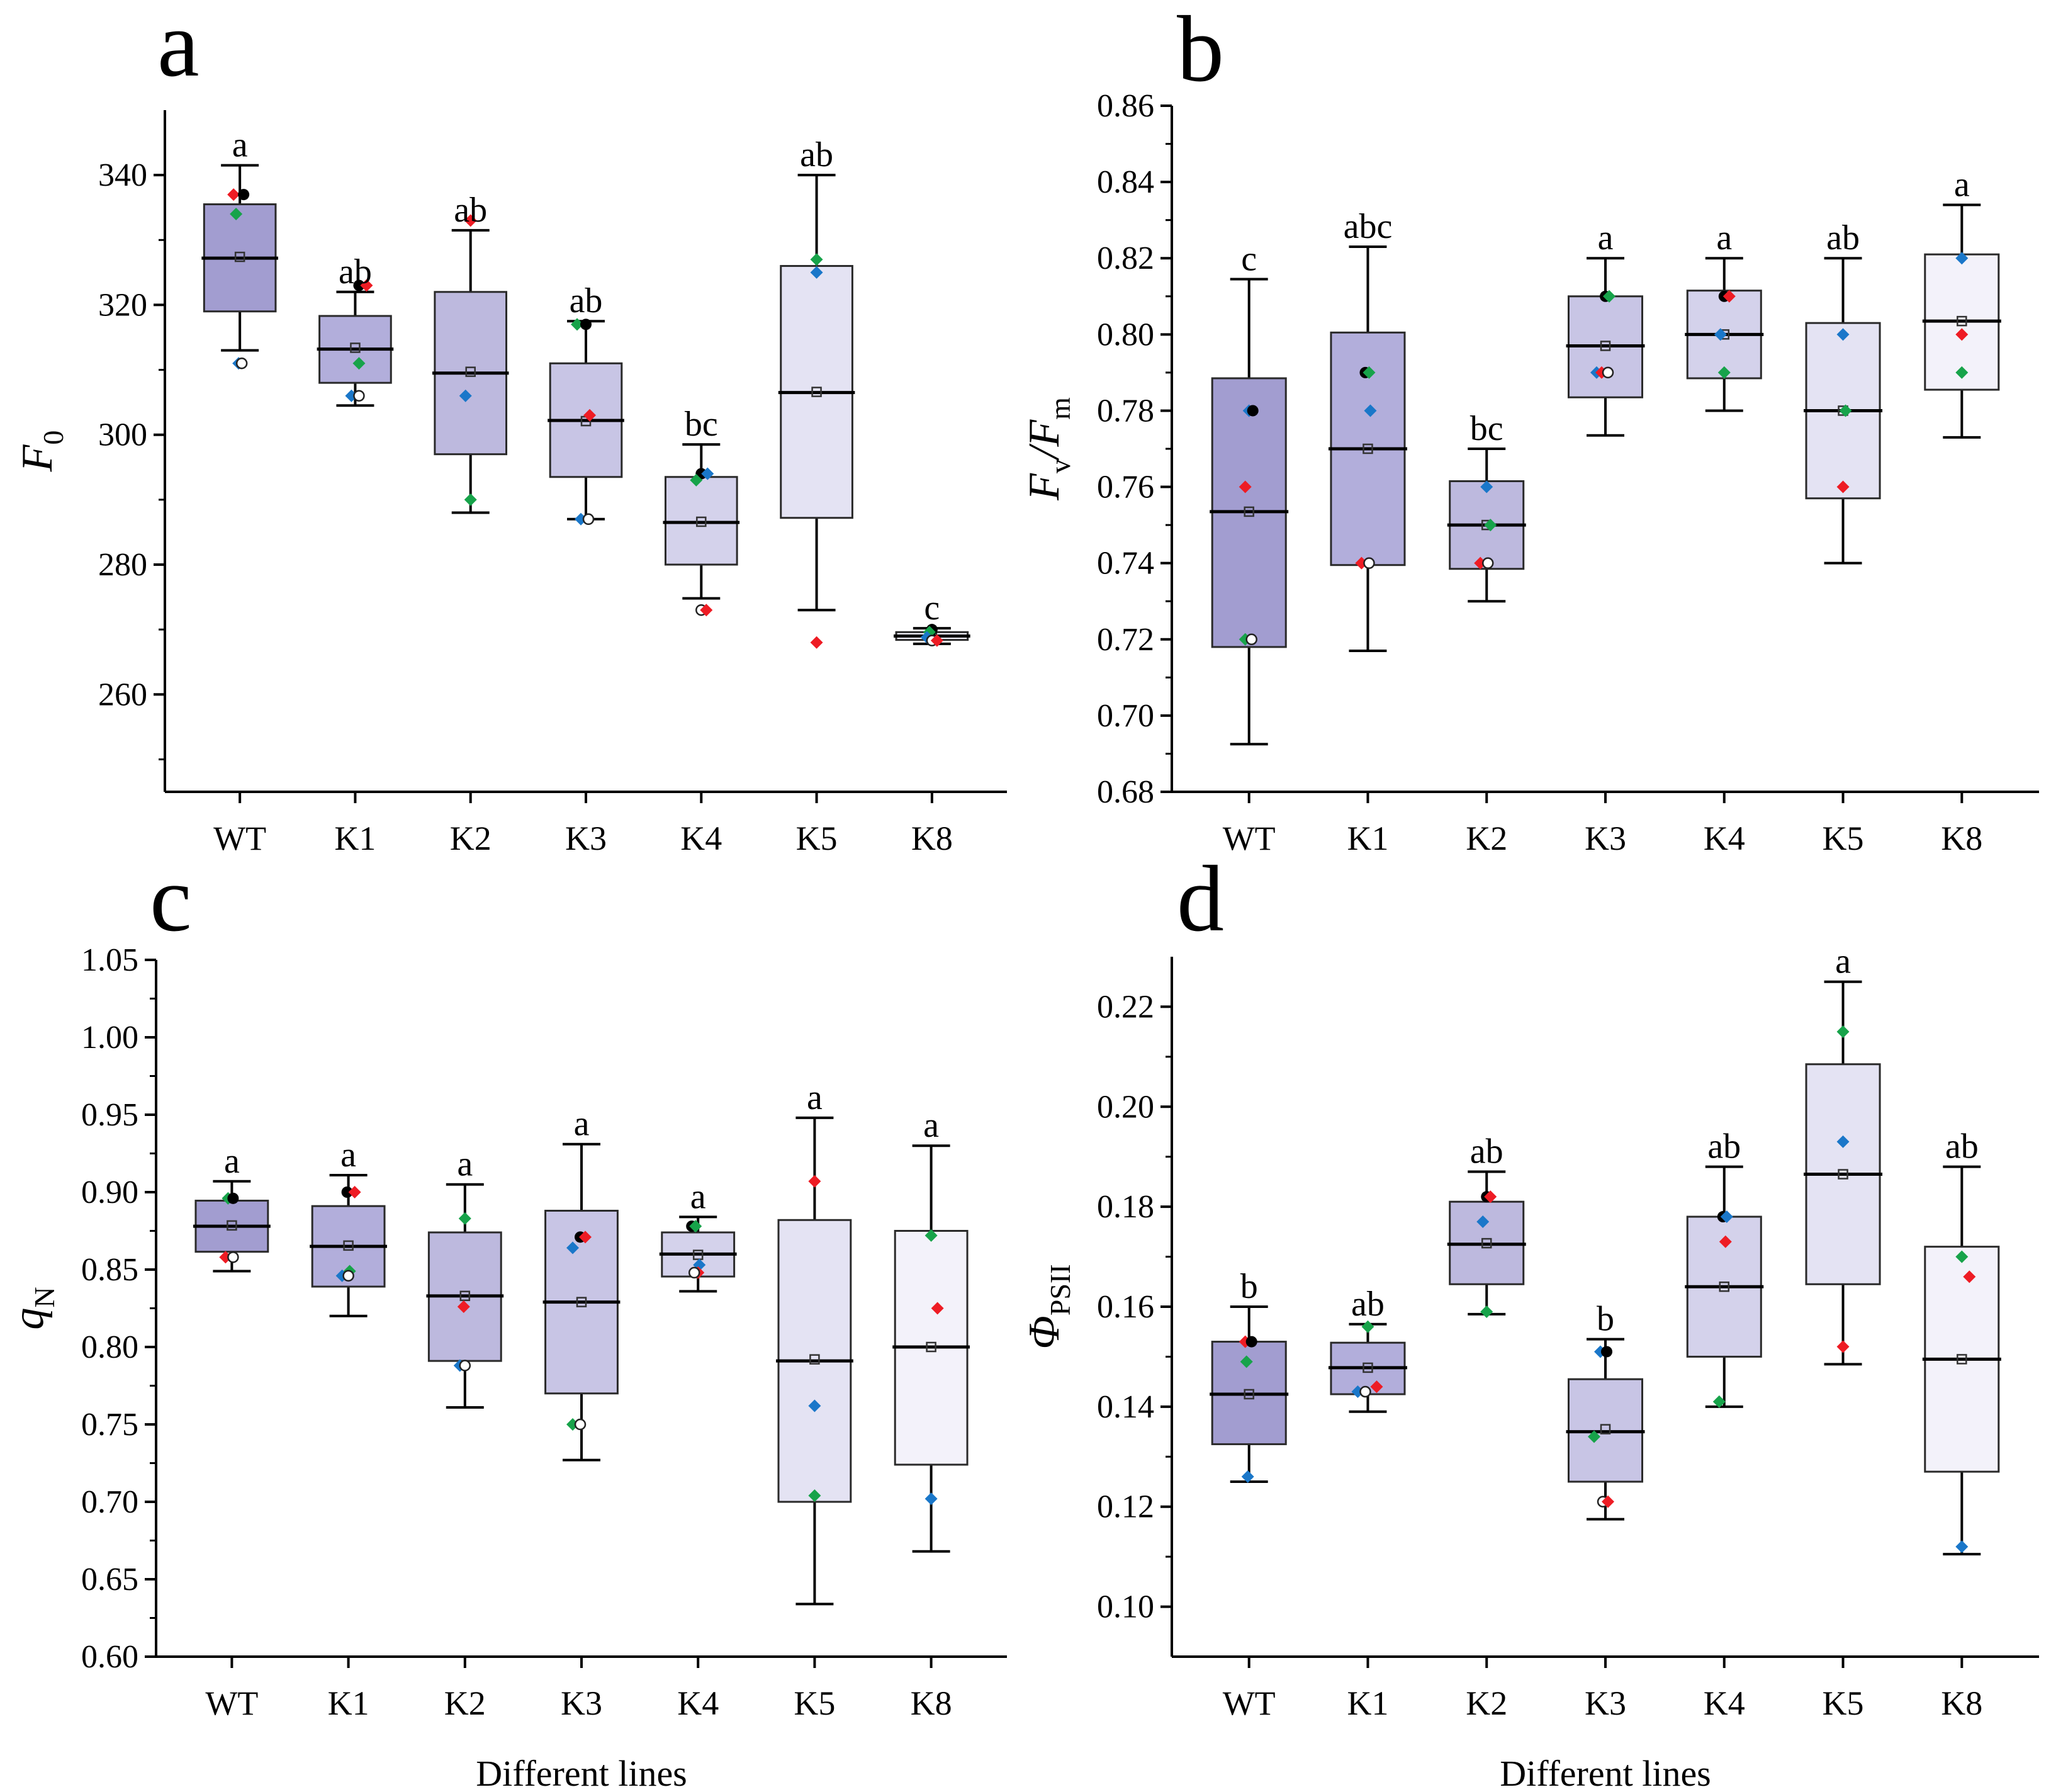 The width and height of the screenshot is (2051, 1792). I want to click on box-WT: WT a, so click(239, 491).